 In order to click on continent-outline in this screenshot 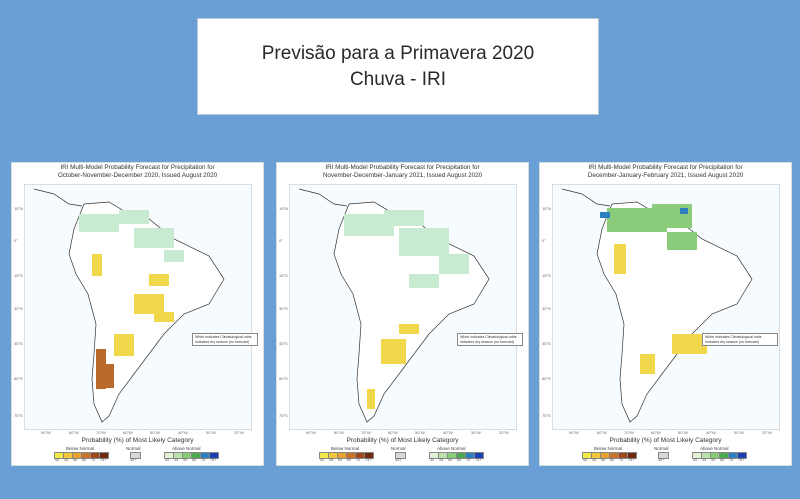, I will do `click(674, 312)`.